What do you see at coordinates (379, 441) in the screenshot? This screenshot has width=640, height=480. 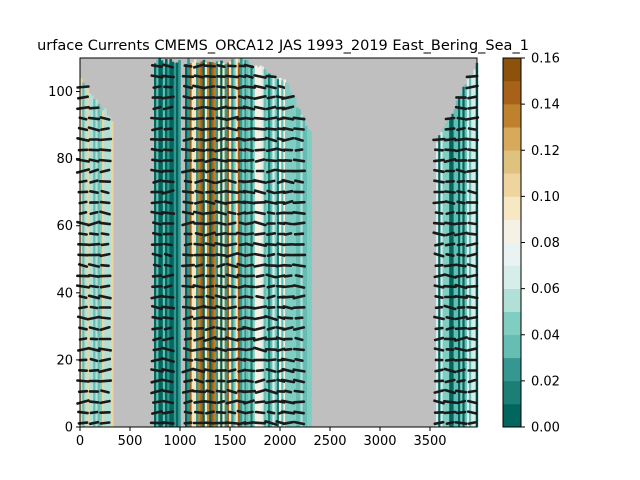 I see `x-tick-label: 3000` at bounding box center [379, 441].